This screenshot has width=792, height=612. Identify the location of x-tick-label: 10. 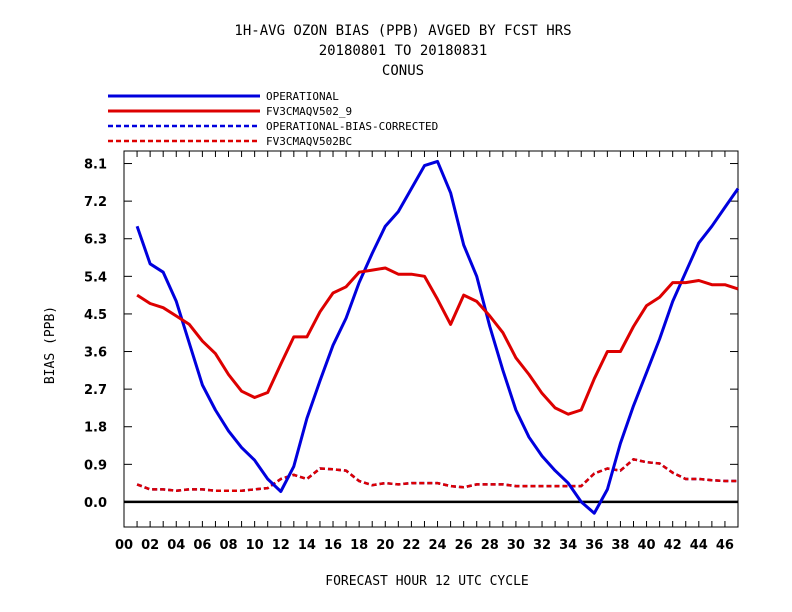
(255, 545).